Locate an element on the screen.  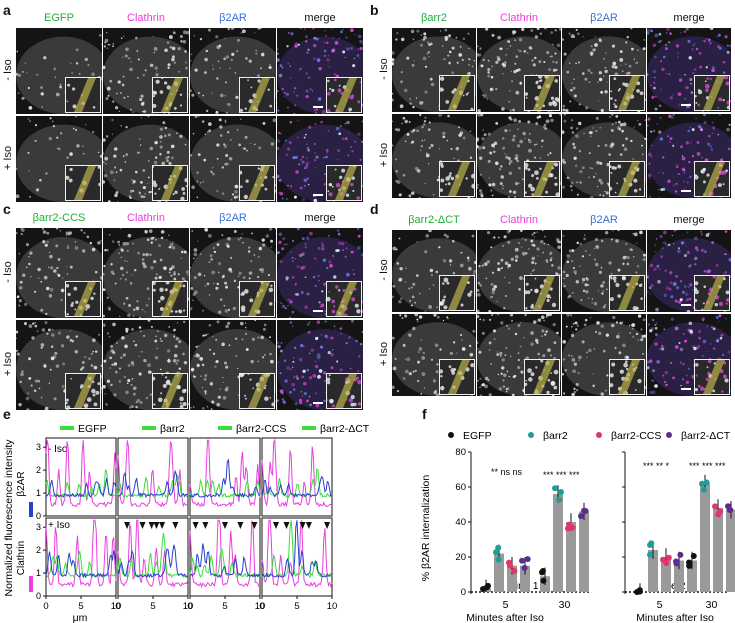
legend-egfp: EGFP is located at coordinates (92, 429).